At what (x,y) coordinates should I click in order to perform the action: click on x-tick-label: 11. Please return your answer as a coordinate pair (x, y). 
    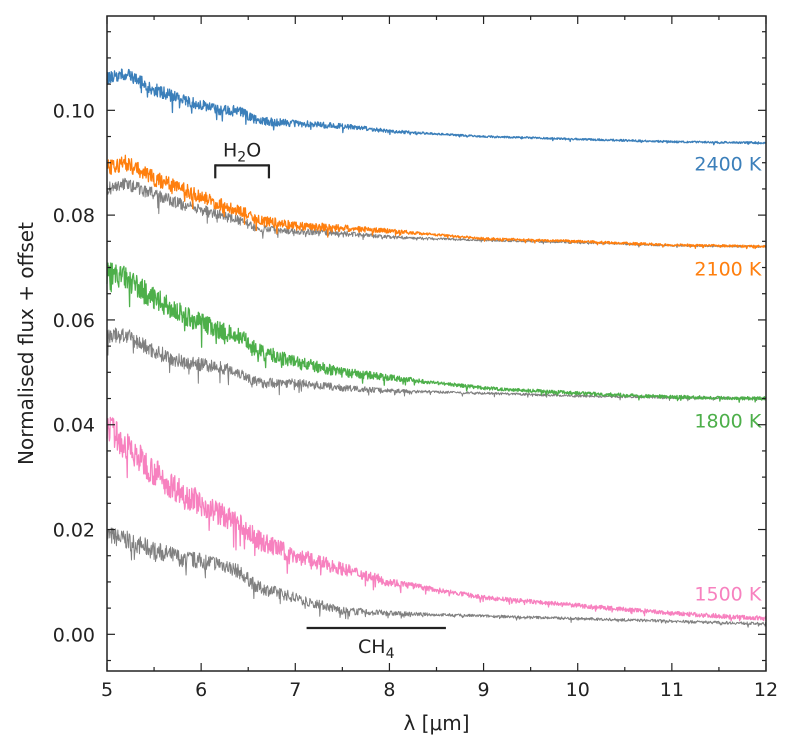
    Looking at the image, I should click on (672, 690).